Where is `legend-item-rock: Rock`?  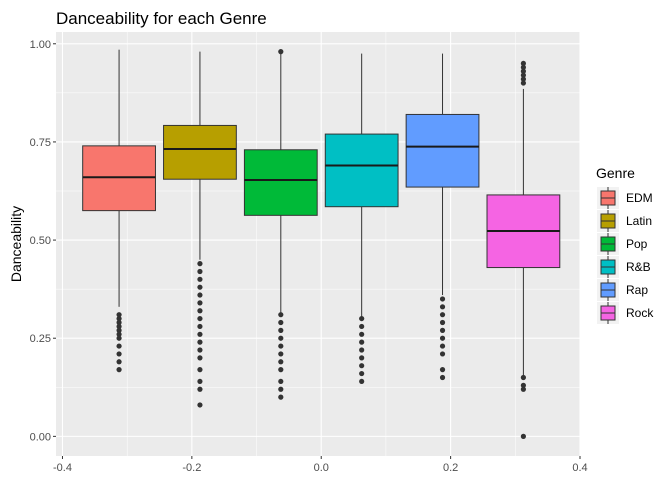
legend-item-rock: Rock is located at coordinates (625, 313).